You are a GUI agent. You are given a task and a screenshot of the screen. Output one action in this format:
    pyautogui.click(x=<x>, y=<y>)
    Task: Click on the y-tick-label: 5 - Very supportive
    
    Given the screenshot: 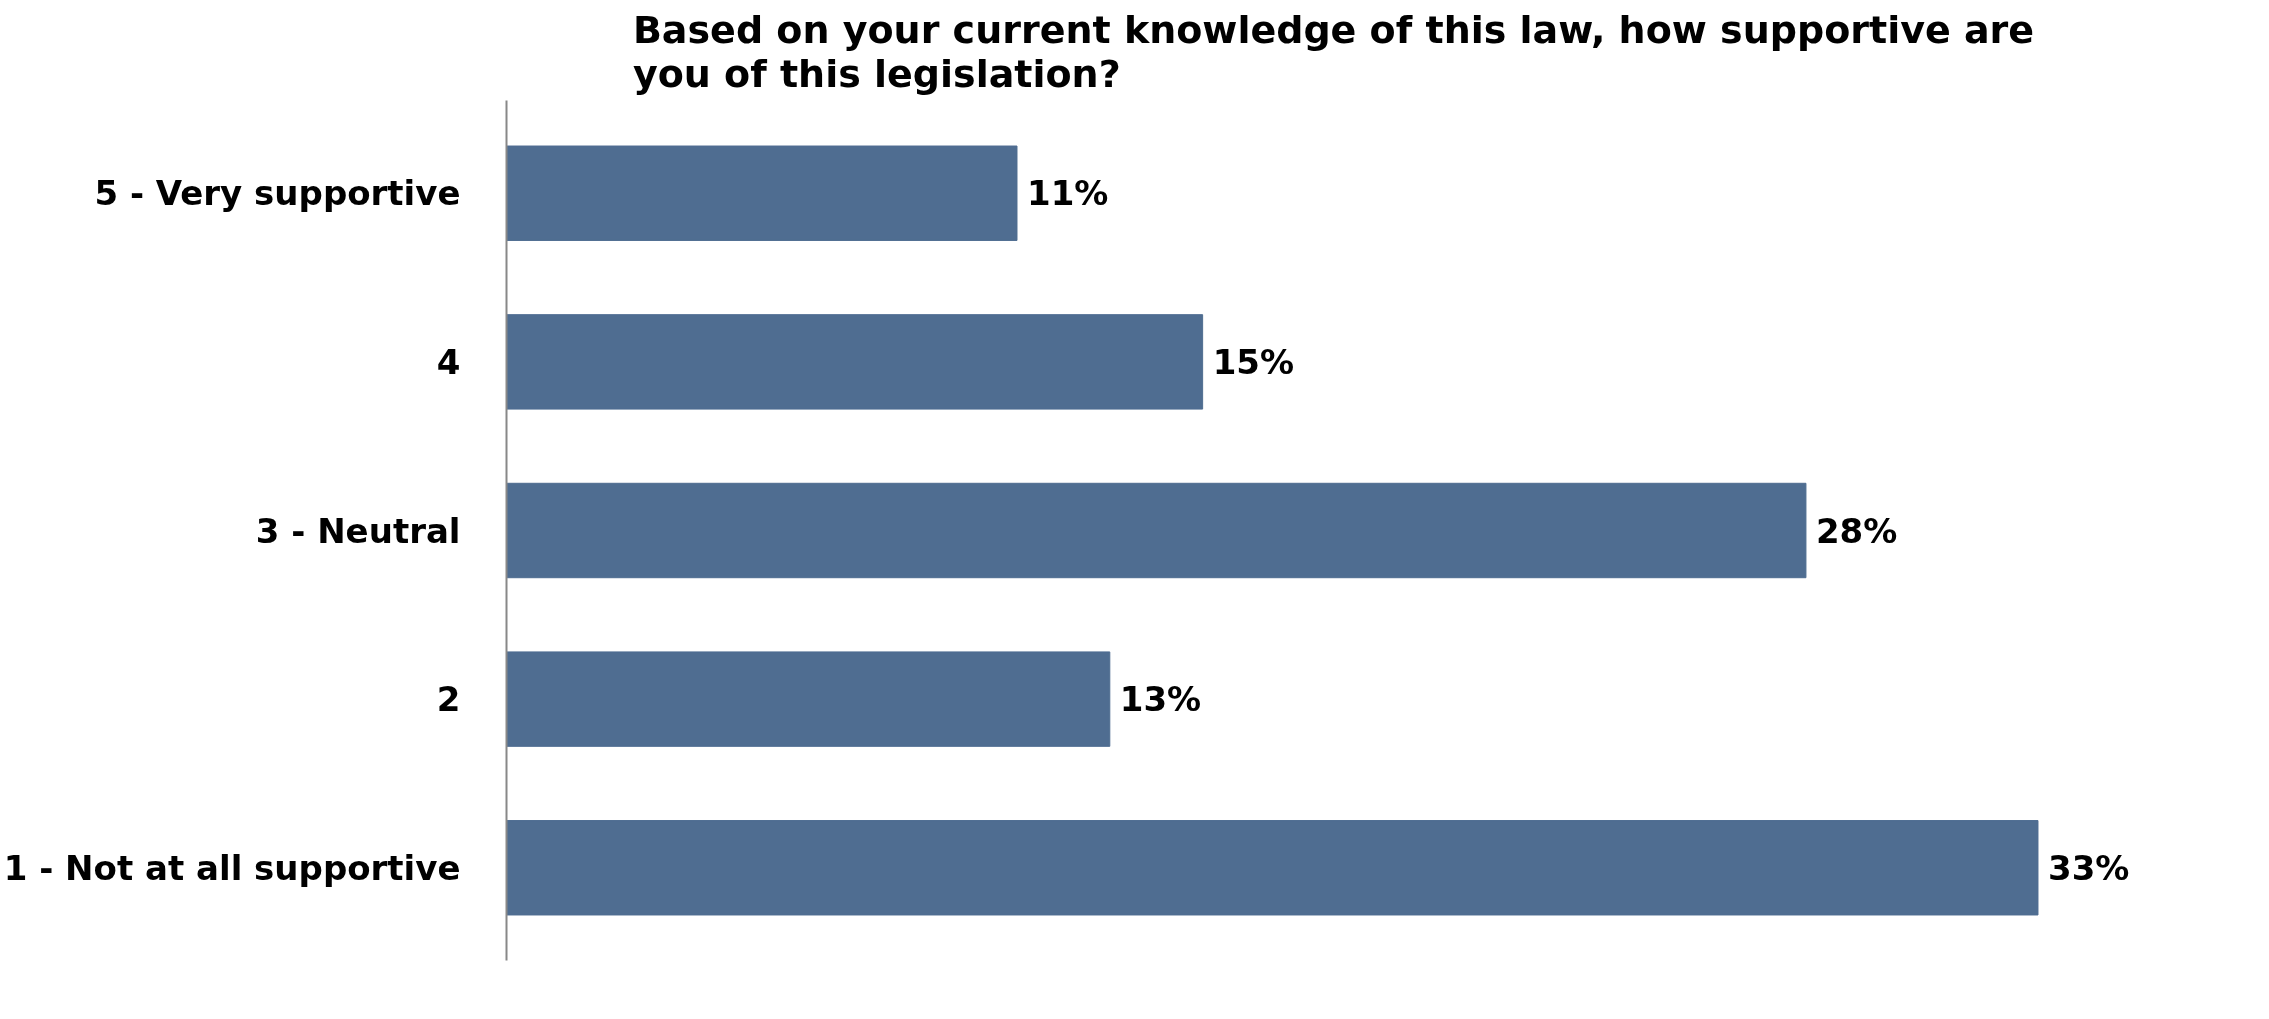 What is the action you would take?
    pyautogui.click(x=277, y=193)
    